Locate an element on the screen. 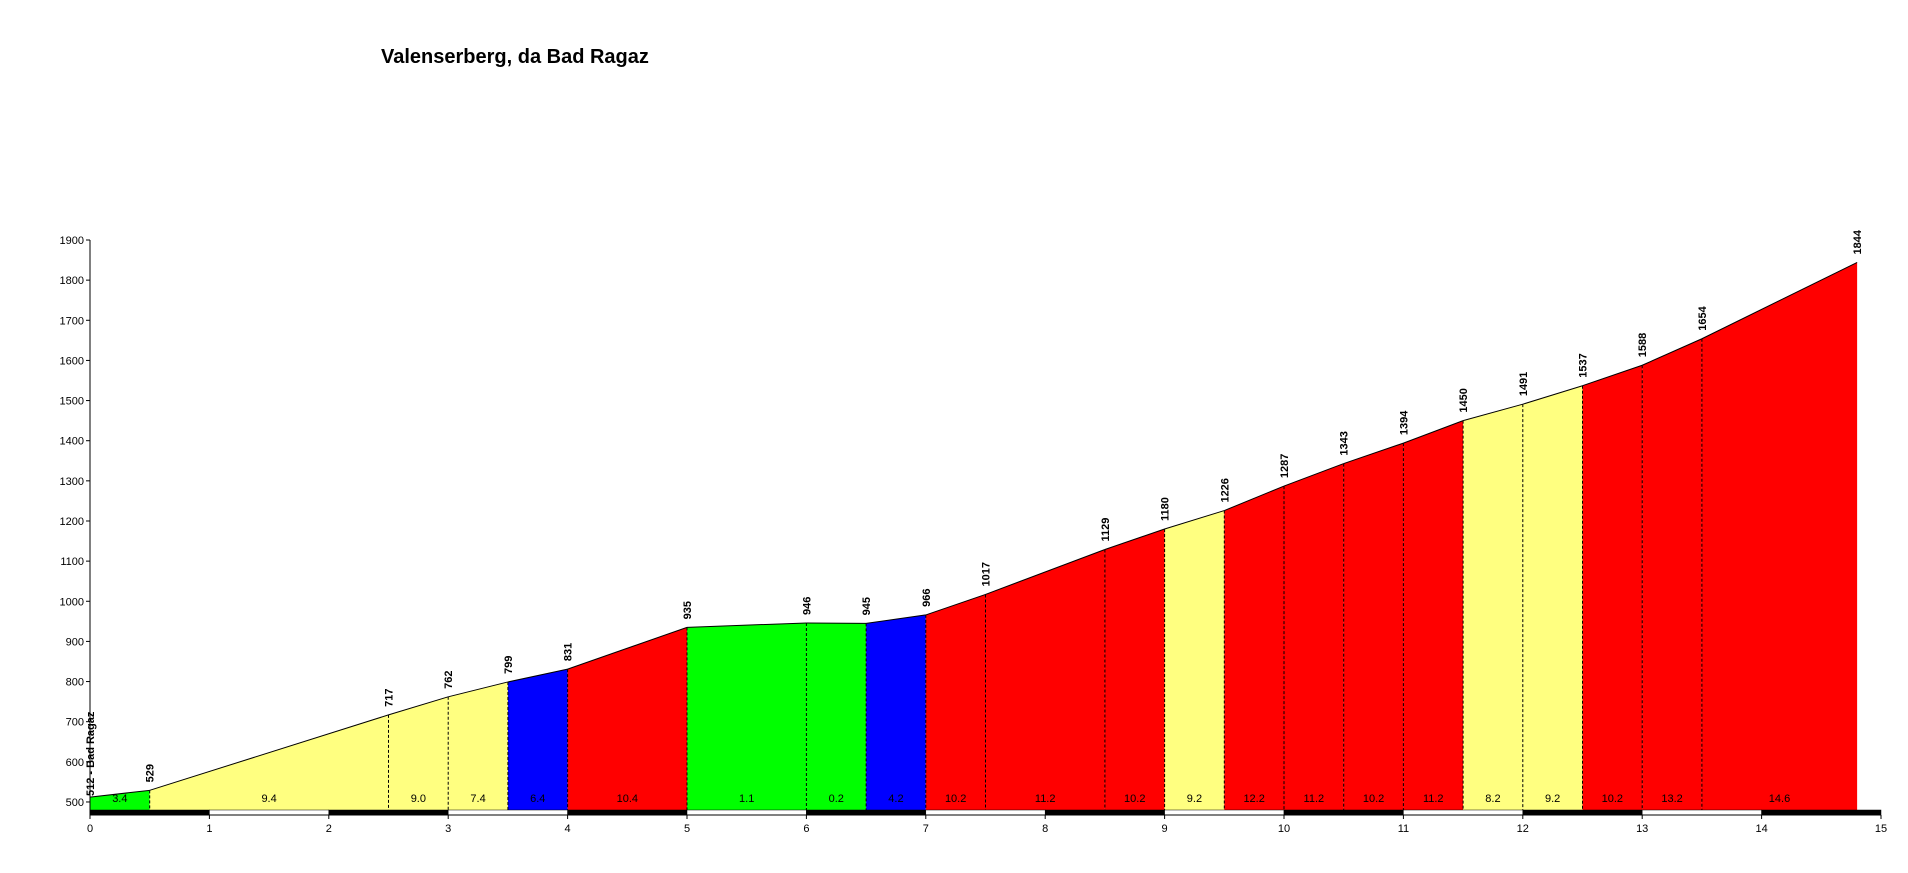 This screenshot has height=873, width=1908. y-tick-label: 1200 is located at coordinates (72, 522).